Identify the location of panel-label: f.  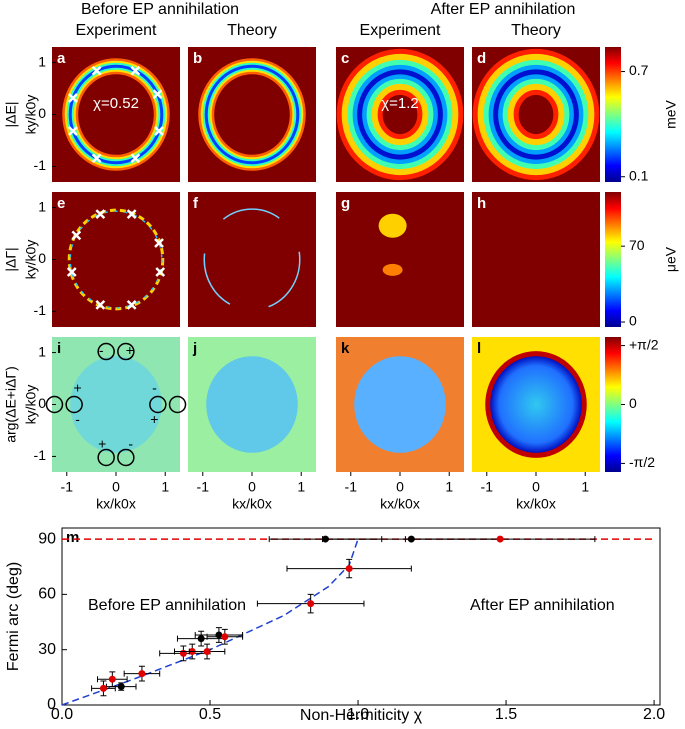
(196, 203).